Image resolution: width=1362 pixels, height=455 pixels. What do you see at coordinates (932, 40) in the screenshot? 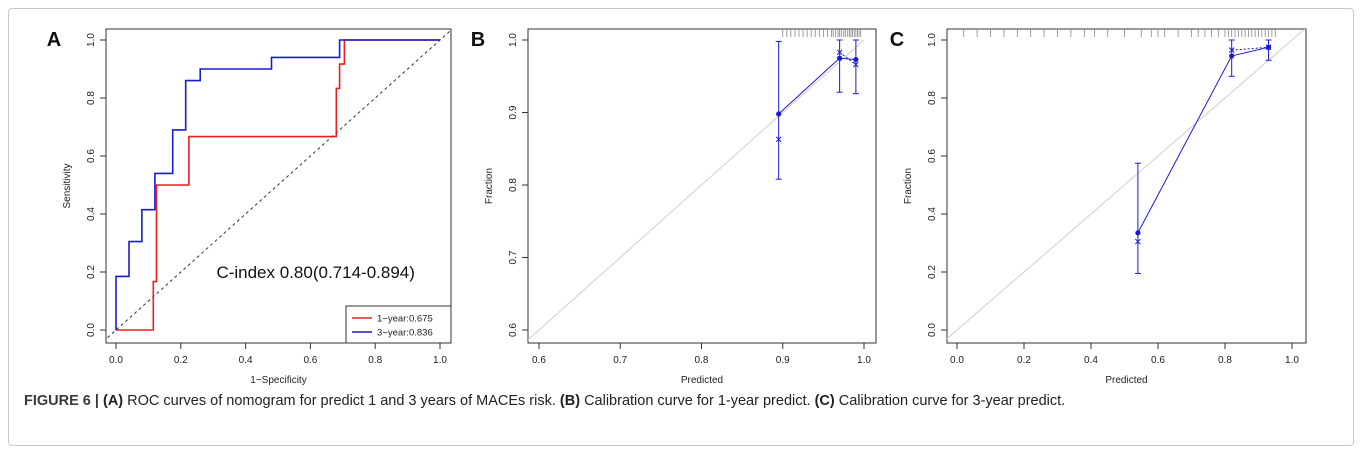
I see `panel-c-y-tick-label: 1.0` at bounding box center [932, 40].